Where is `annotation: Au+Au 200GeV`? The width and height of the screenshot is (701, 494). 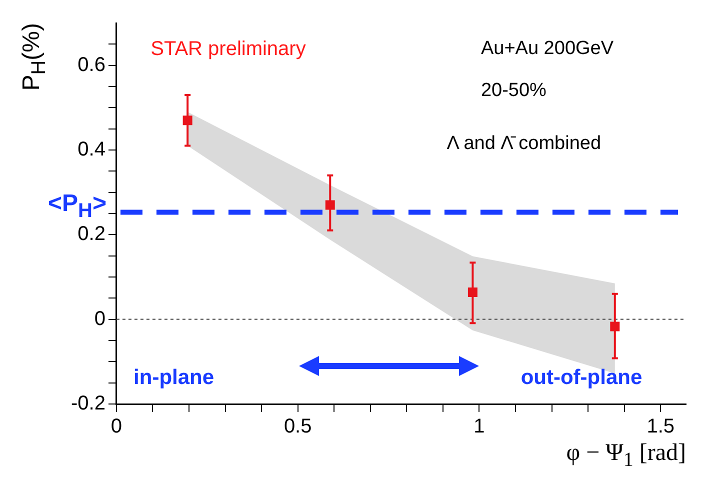
annotation: Au+Au 200GeV is located at coordinates (547, 49).